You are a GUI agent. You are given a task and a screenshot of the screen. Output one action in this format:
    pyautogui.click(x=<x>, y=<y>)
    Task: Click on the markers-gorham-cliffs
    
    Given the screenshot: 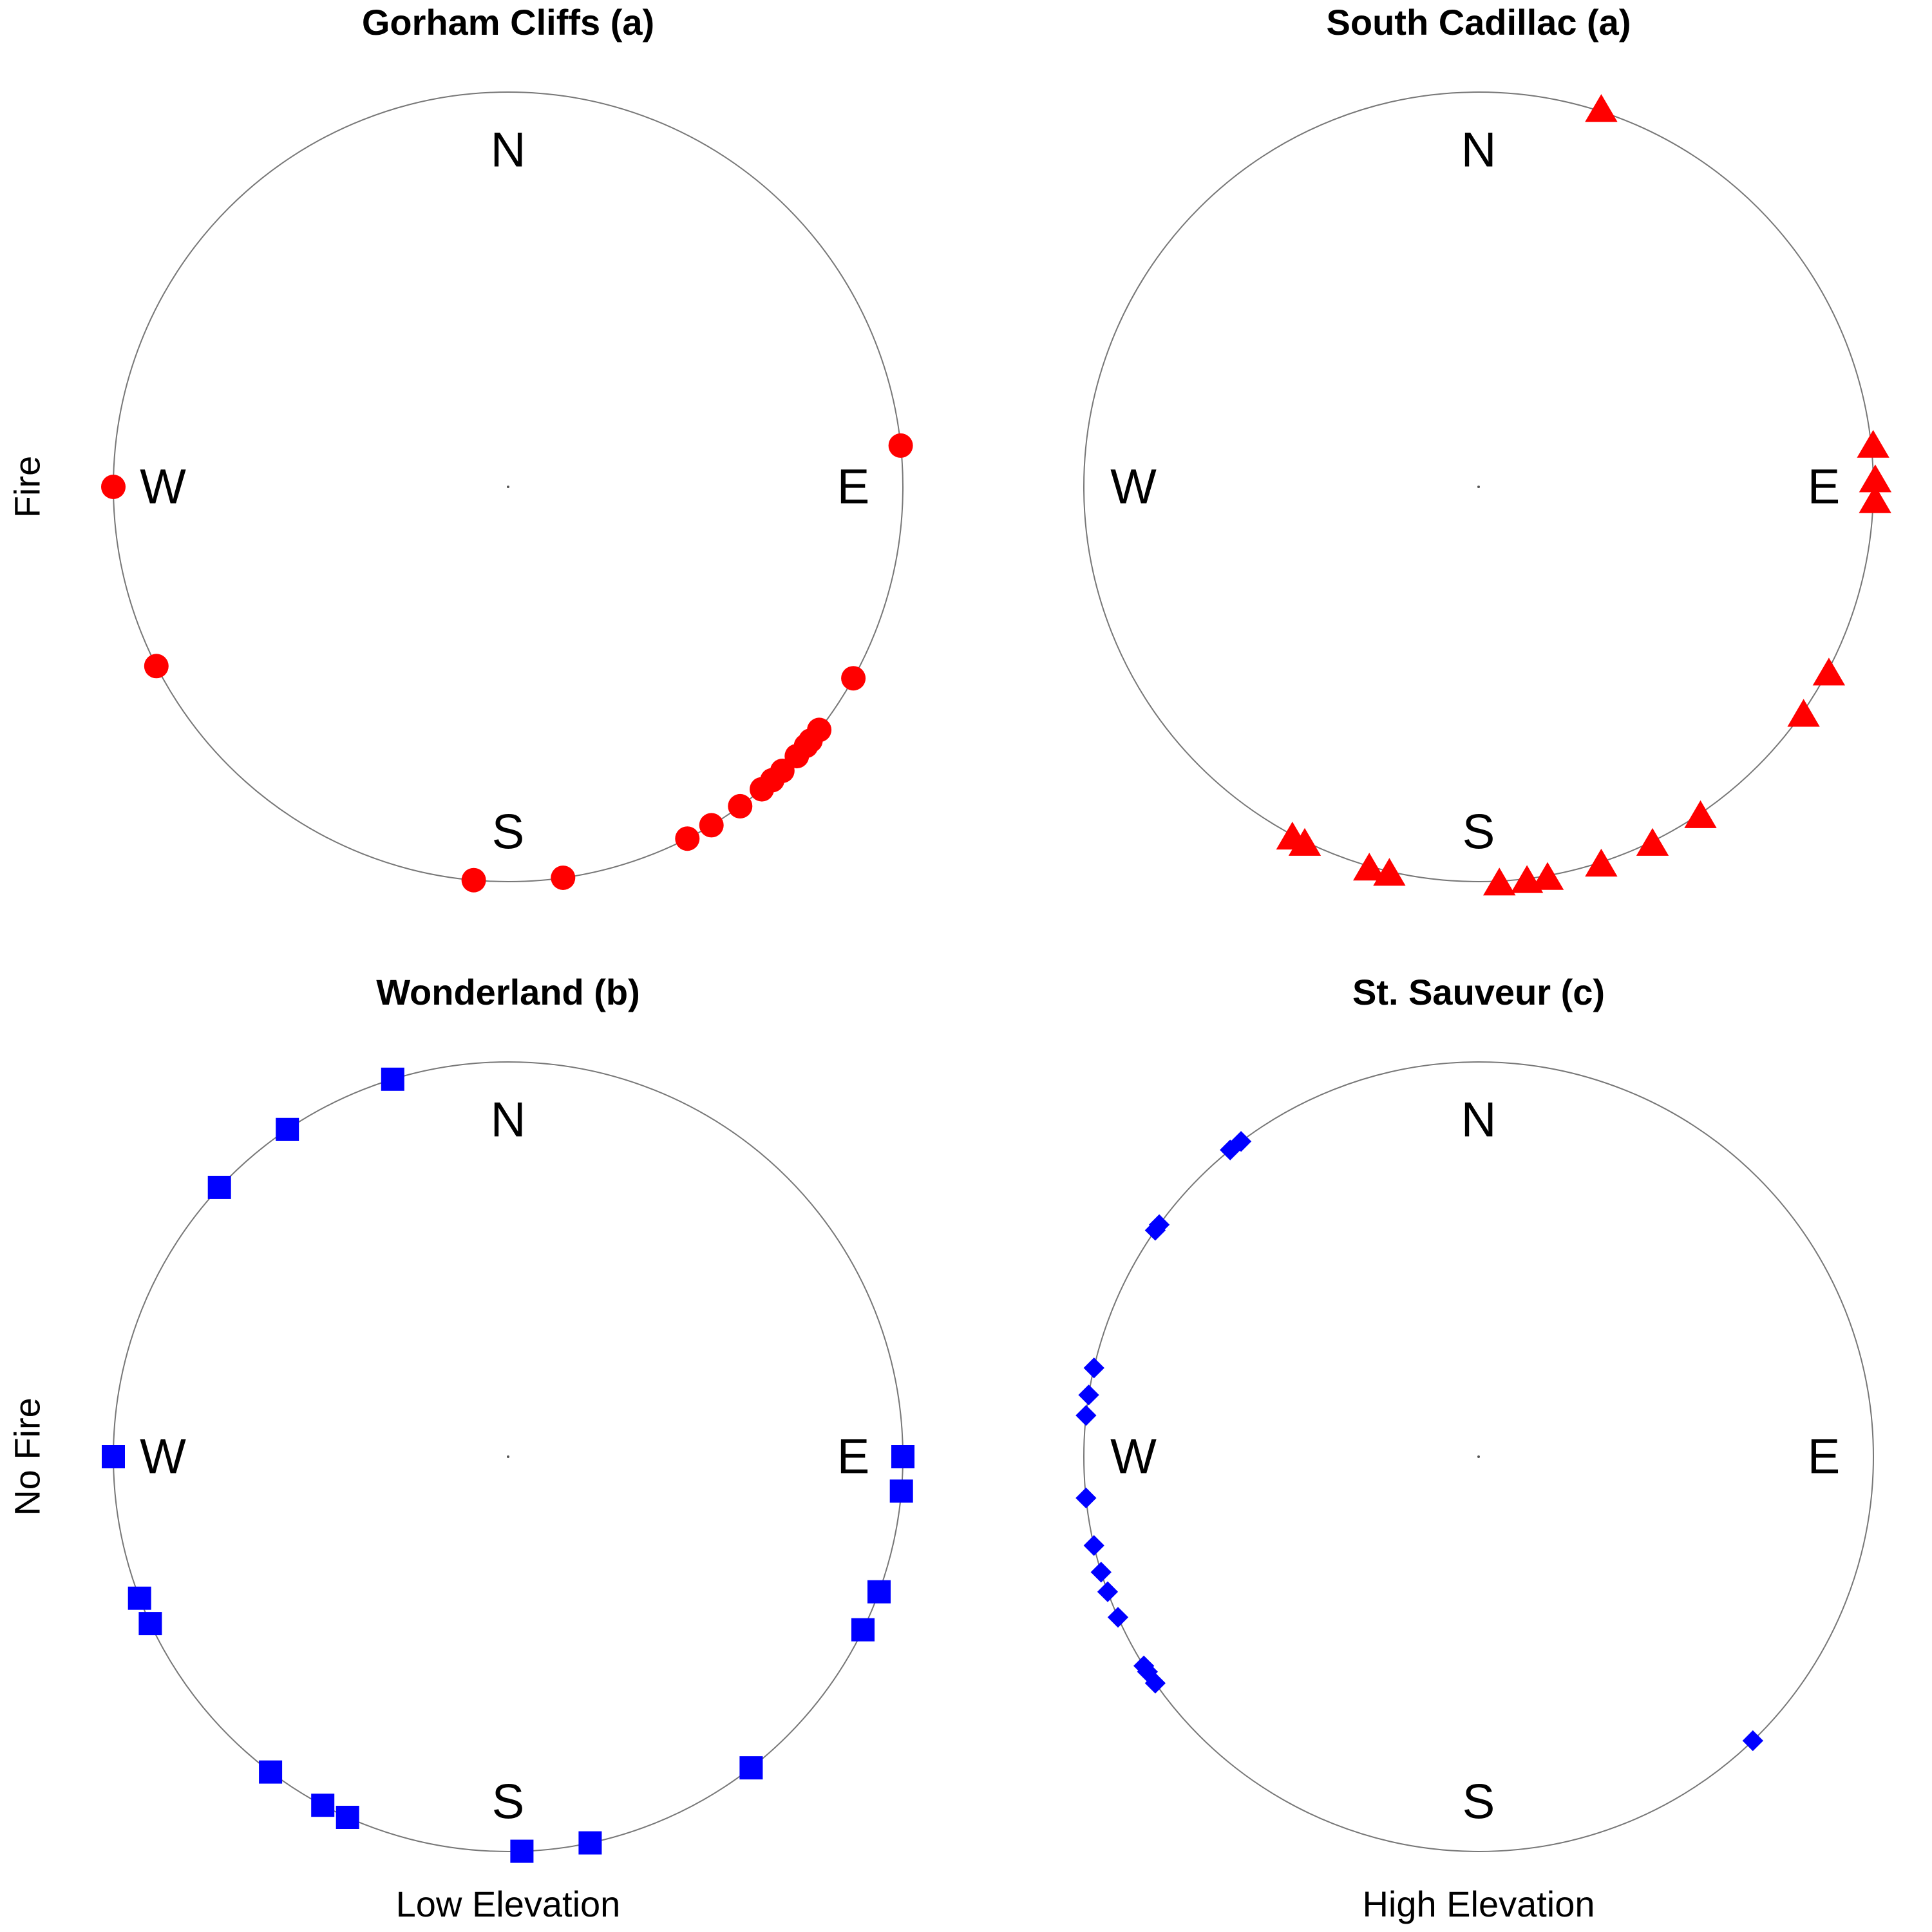 What is the action you would take?
    pyautogui.click(x=507, y=663)
    